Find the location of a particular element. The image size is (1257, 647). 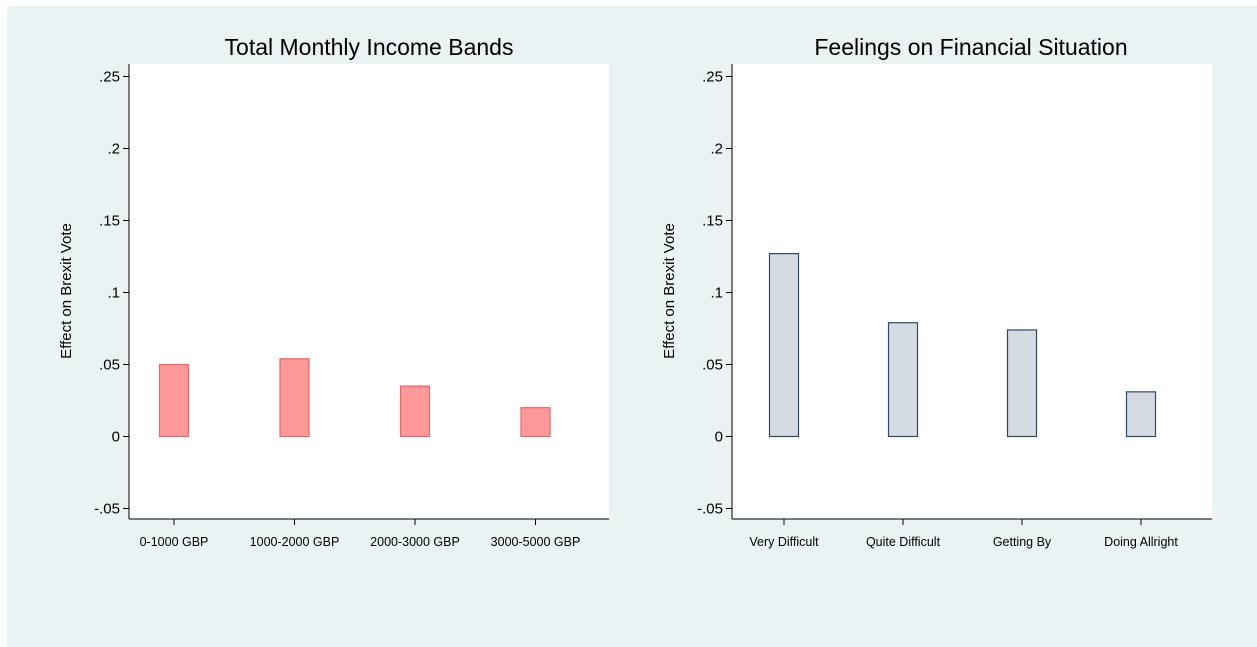

x-tick-label: 1000-2000 GBP is located at coordinates (295, 542).